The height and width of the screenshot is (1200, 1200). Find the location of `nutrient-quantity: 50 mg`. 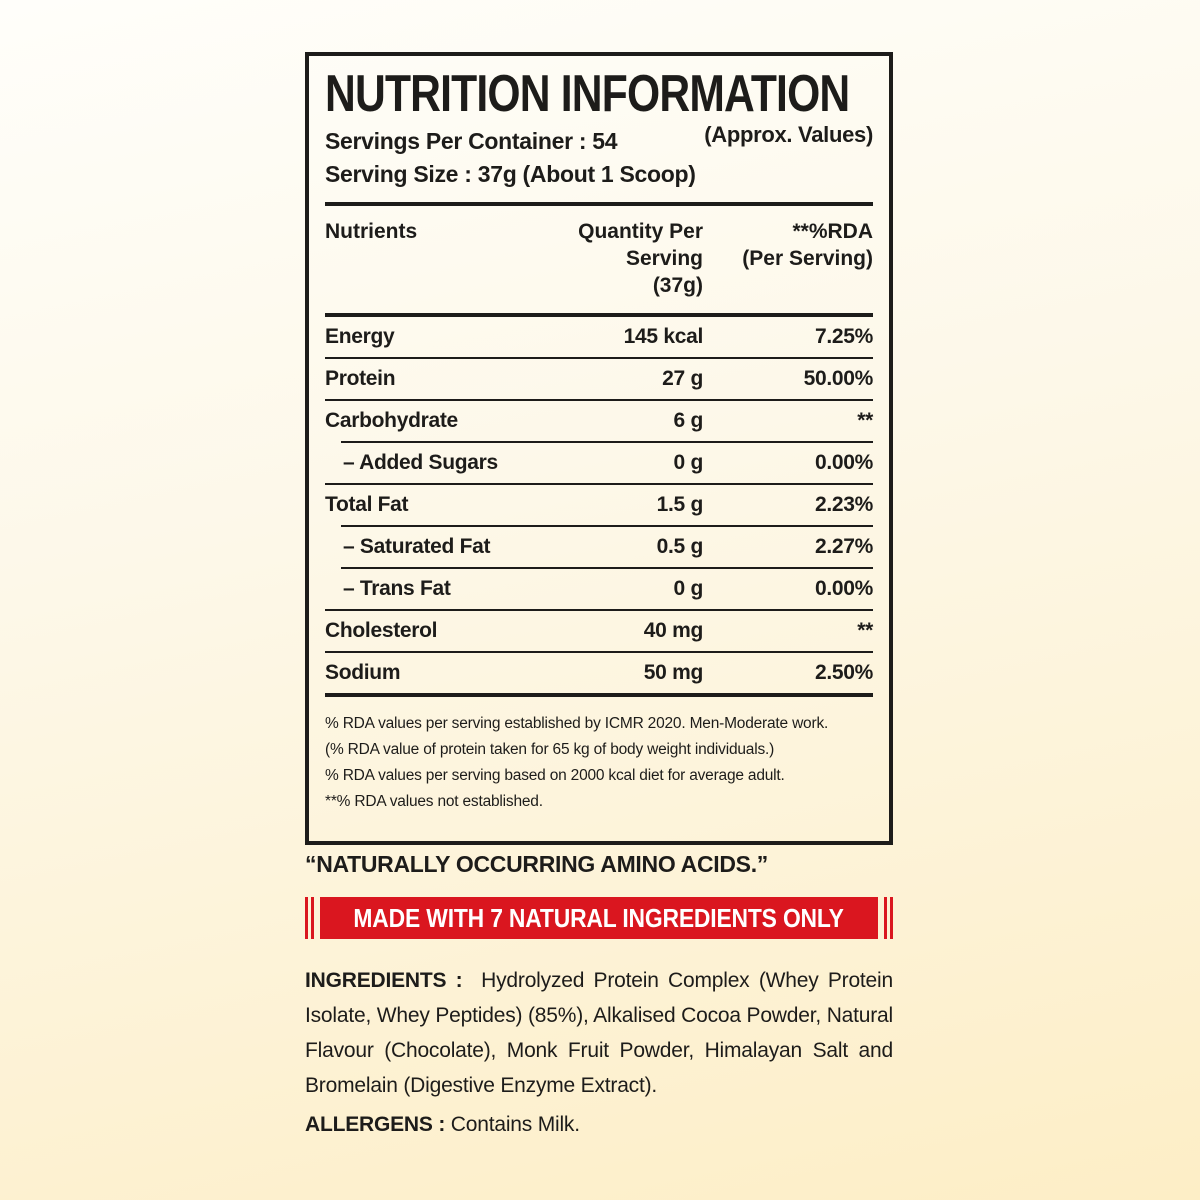

nutrient-quantity: 50 mg is located at coordinates (673, 672).